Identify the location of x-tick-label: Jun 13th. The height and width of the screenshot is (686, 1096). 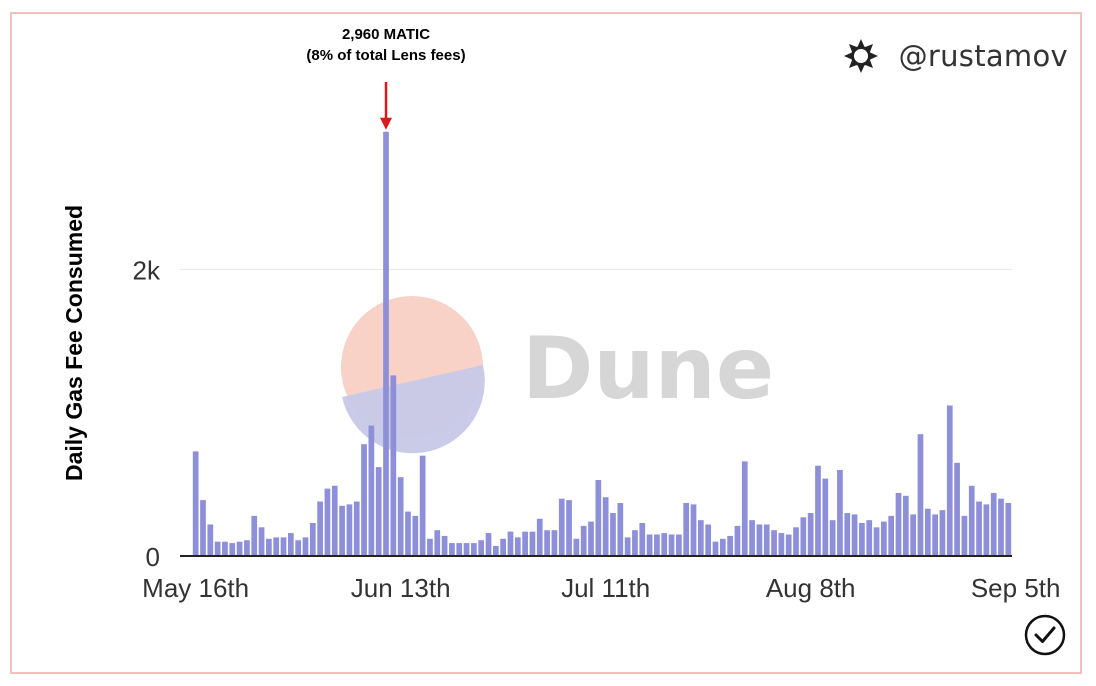
(401, 588).